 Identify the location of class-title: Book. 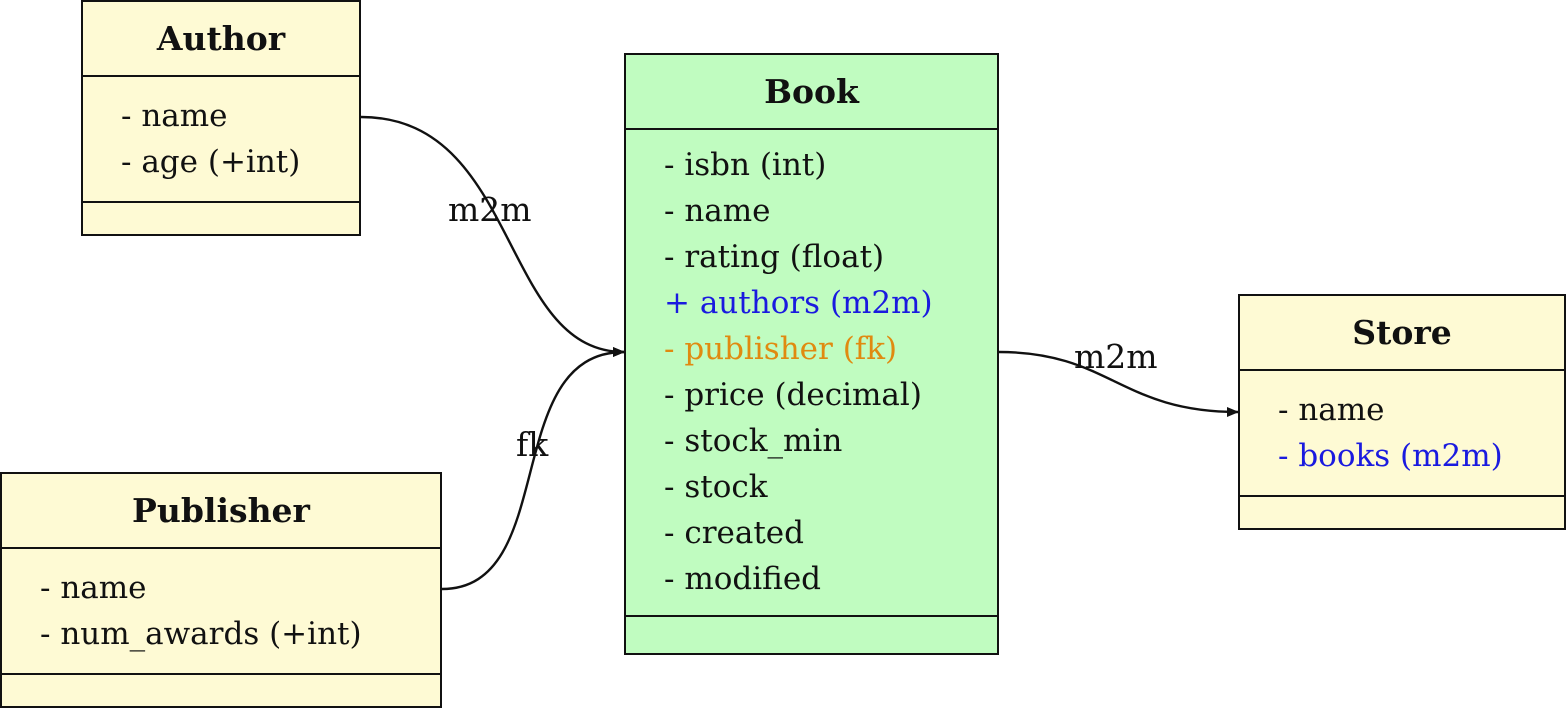
(811, 92).